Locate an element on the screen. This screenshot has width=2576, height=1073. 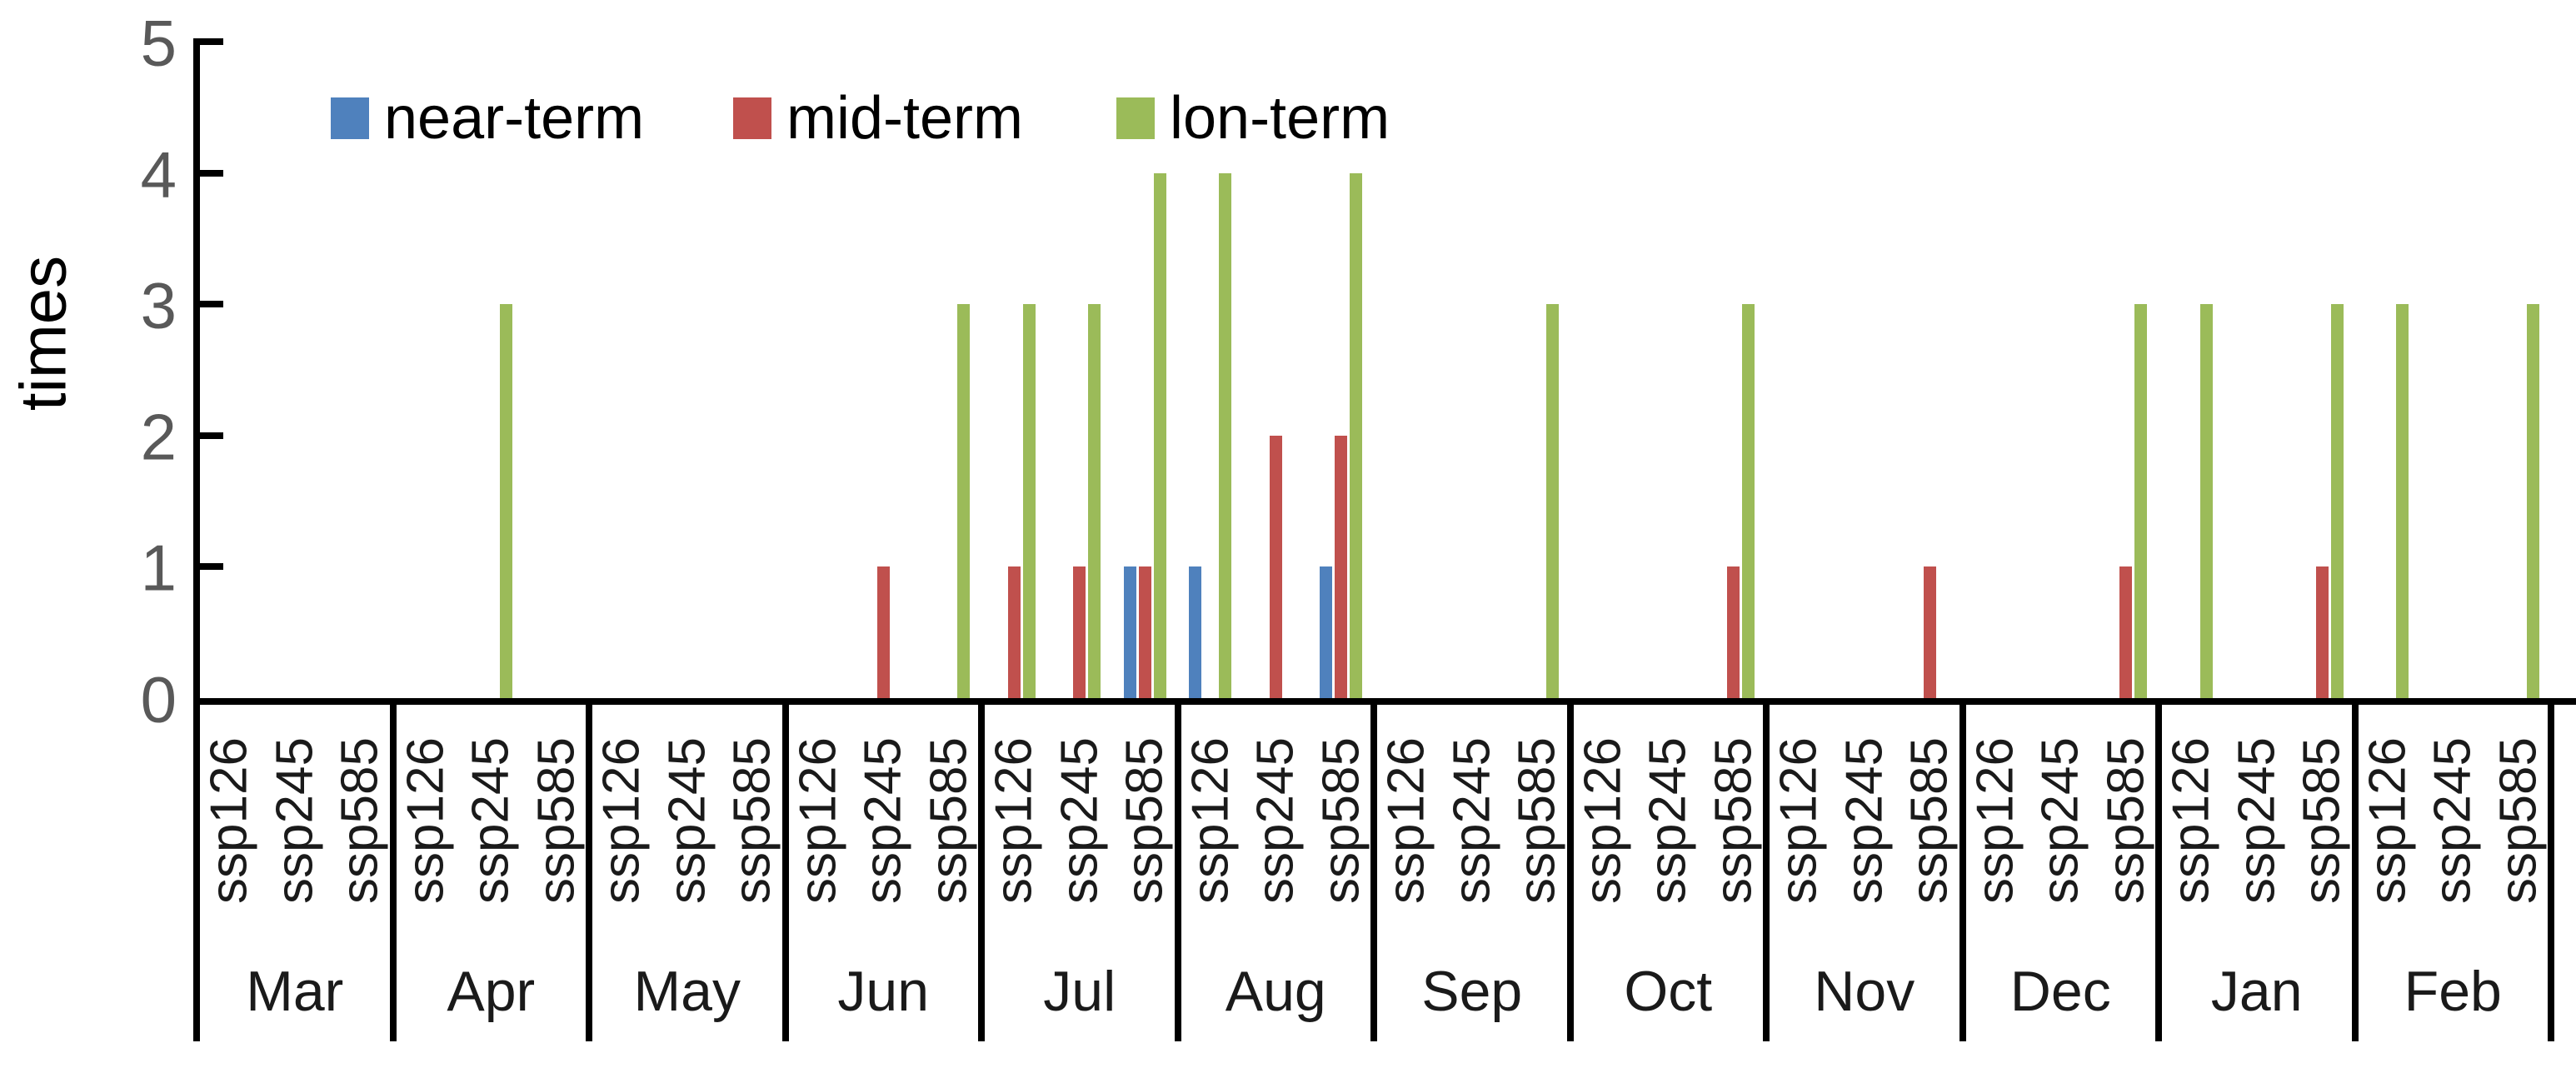
scenario-label-Feb-ssp585: ssp585 is located at coordinates (2518, 821).